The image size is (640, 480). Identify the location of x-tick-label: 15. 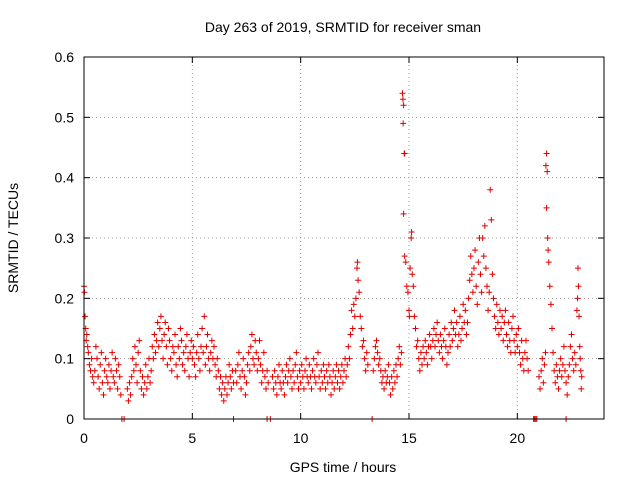
(409, 438).